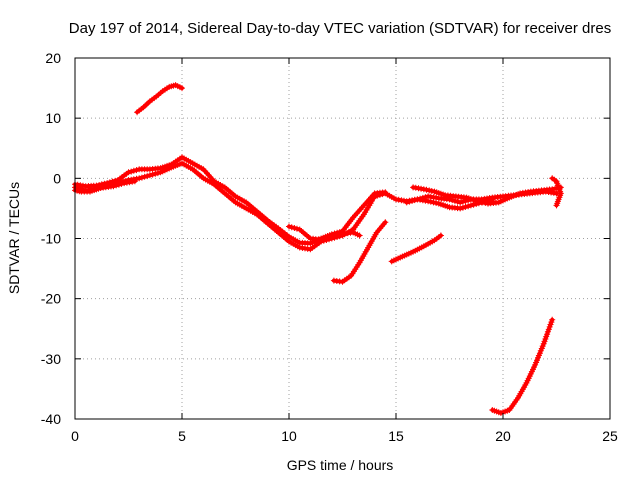  Describe the element at coordinates (53, 118) in the screenshot. I see `y-tick-label: 10` at that location.